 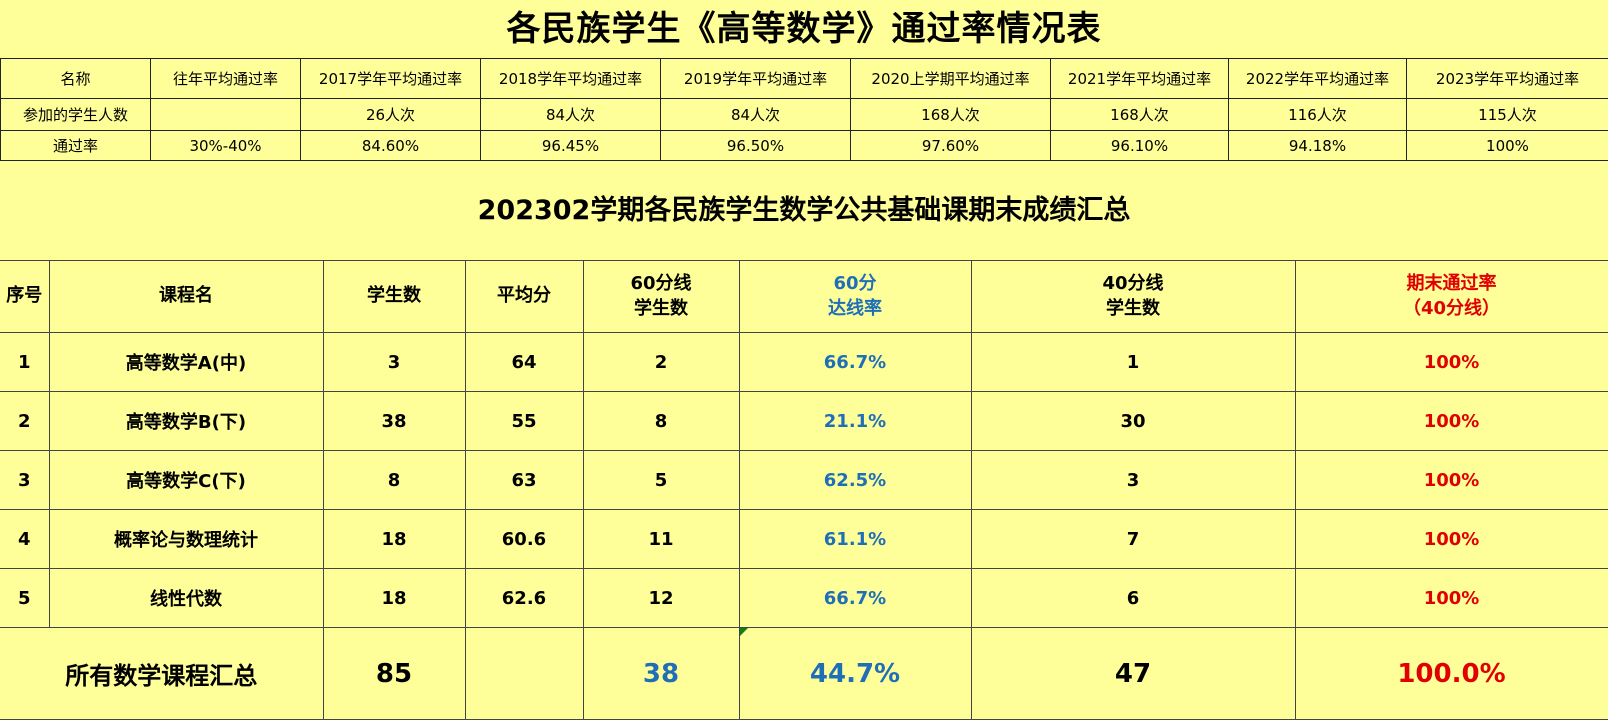 I want to click on header-rate60: 60分达线率, so click(x=855, y=297).